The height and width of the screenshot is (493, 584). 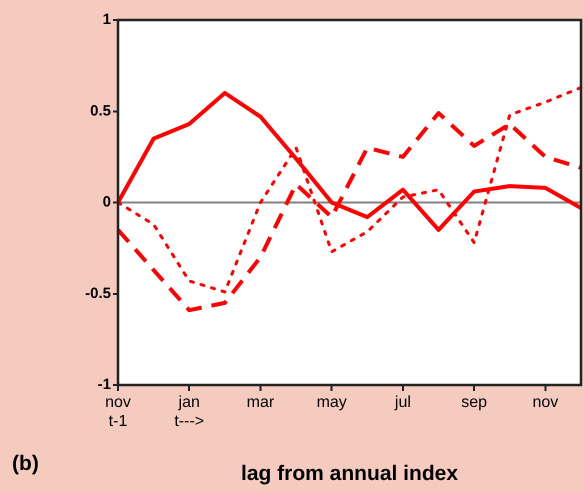 I want to click on y-tick-label: -0.5, so click(x=98, y=293).